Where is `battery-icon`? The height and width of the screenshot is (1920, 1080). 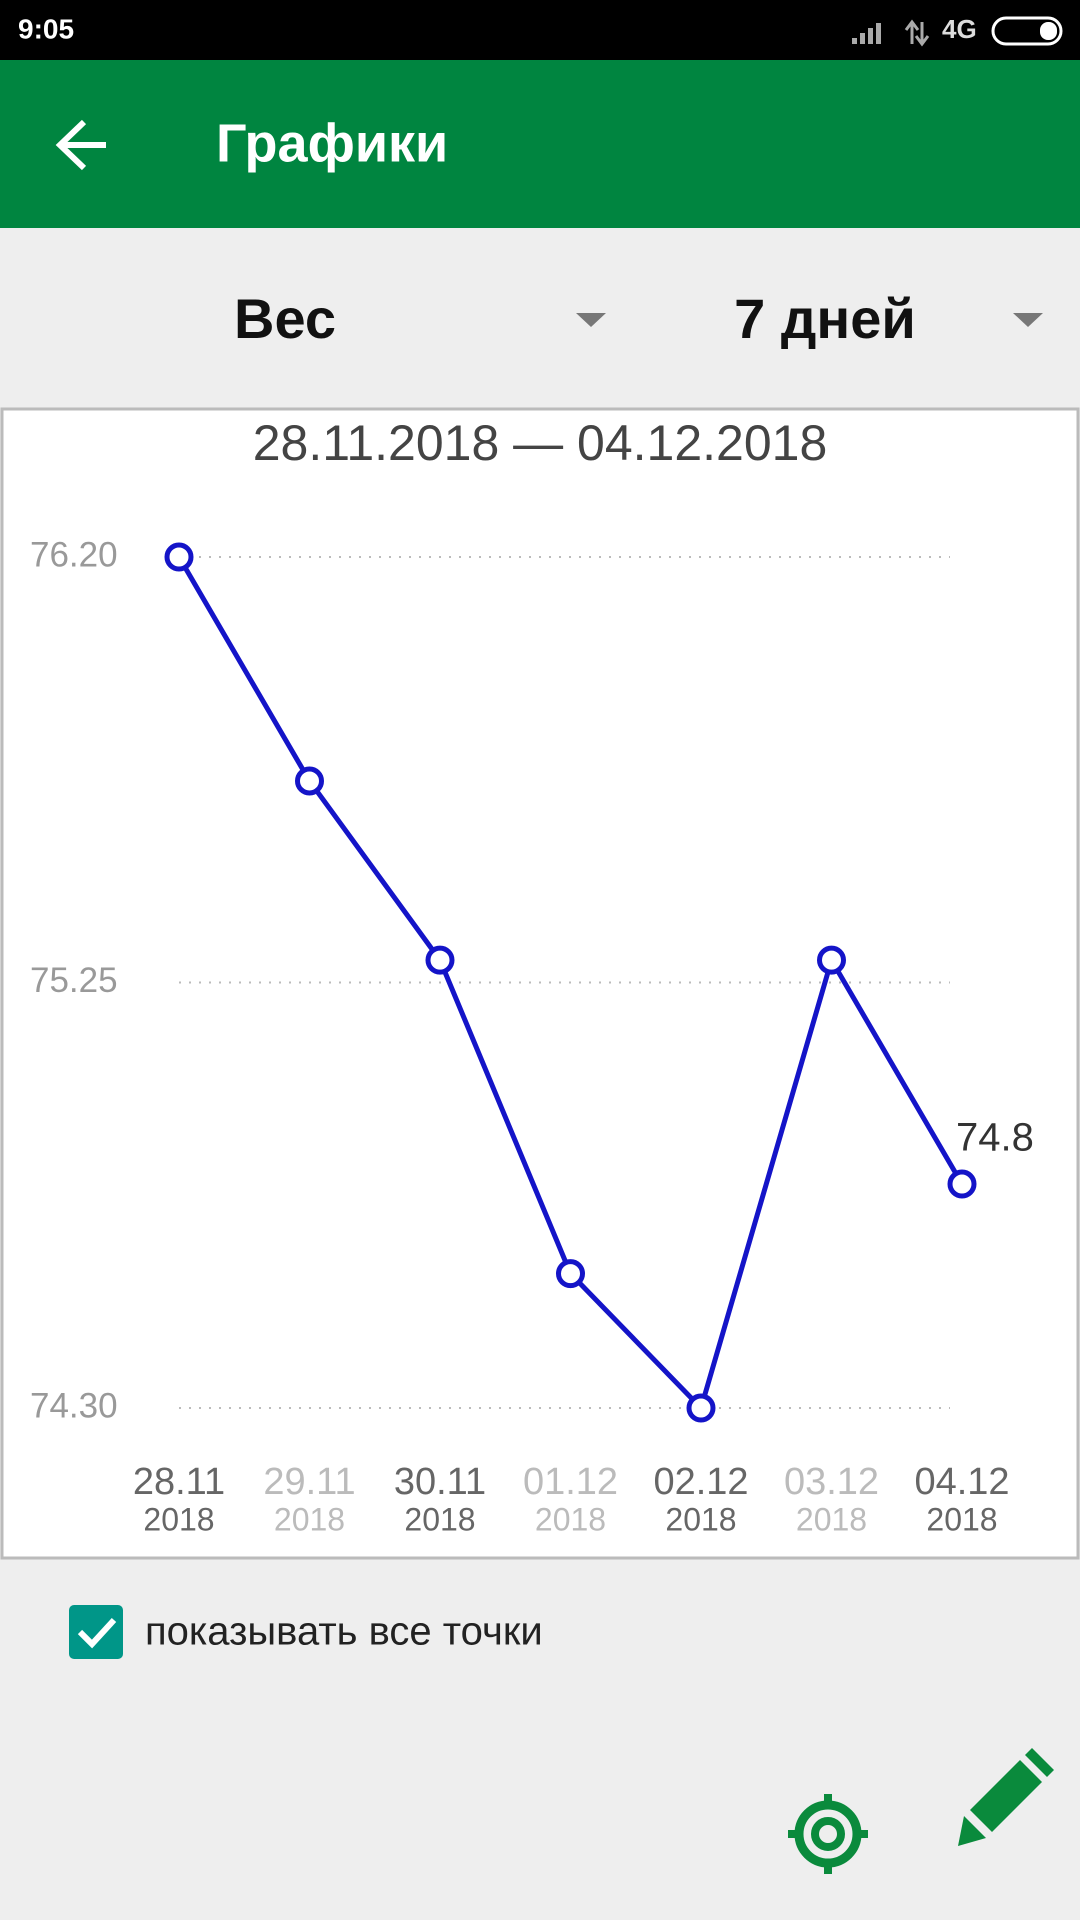
battery-icon is located at coordinates (1027, 31).